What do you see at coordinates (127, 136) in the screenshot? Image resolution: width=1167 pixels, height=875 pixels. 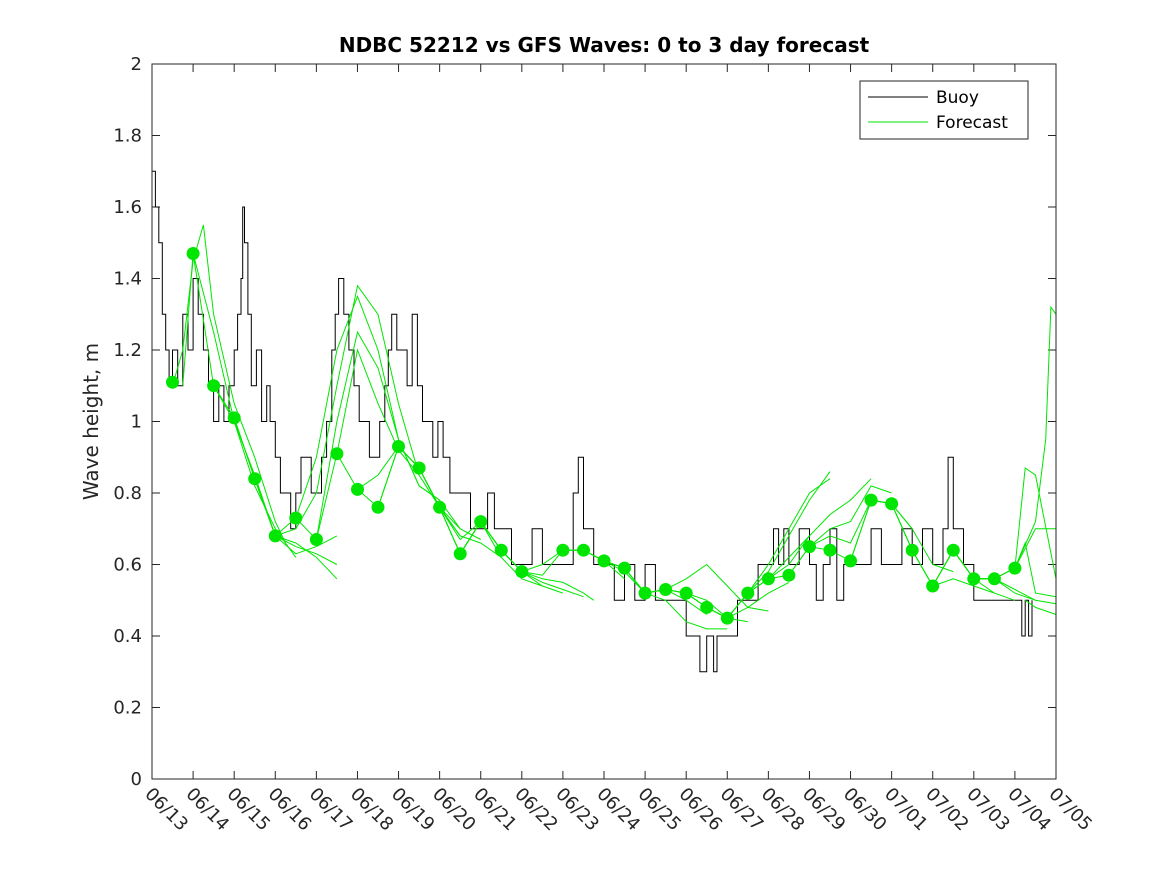 I see `y-tick-label: 1.8` at bounding box center [127, 136].